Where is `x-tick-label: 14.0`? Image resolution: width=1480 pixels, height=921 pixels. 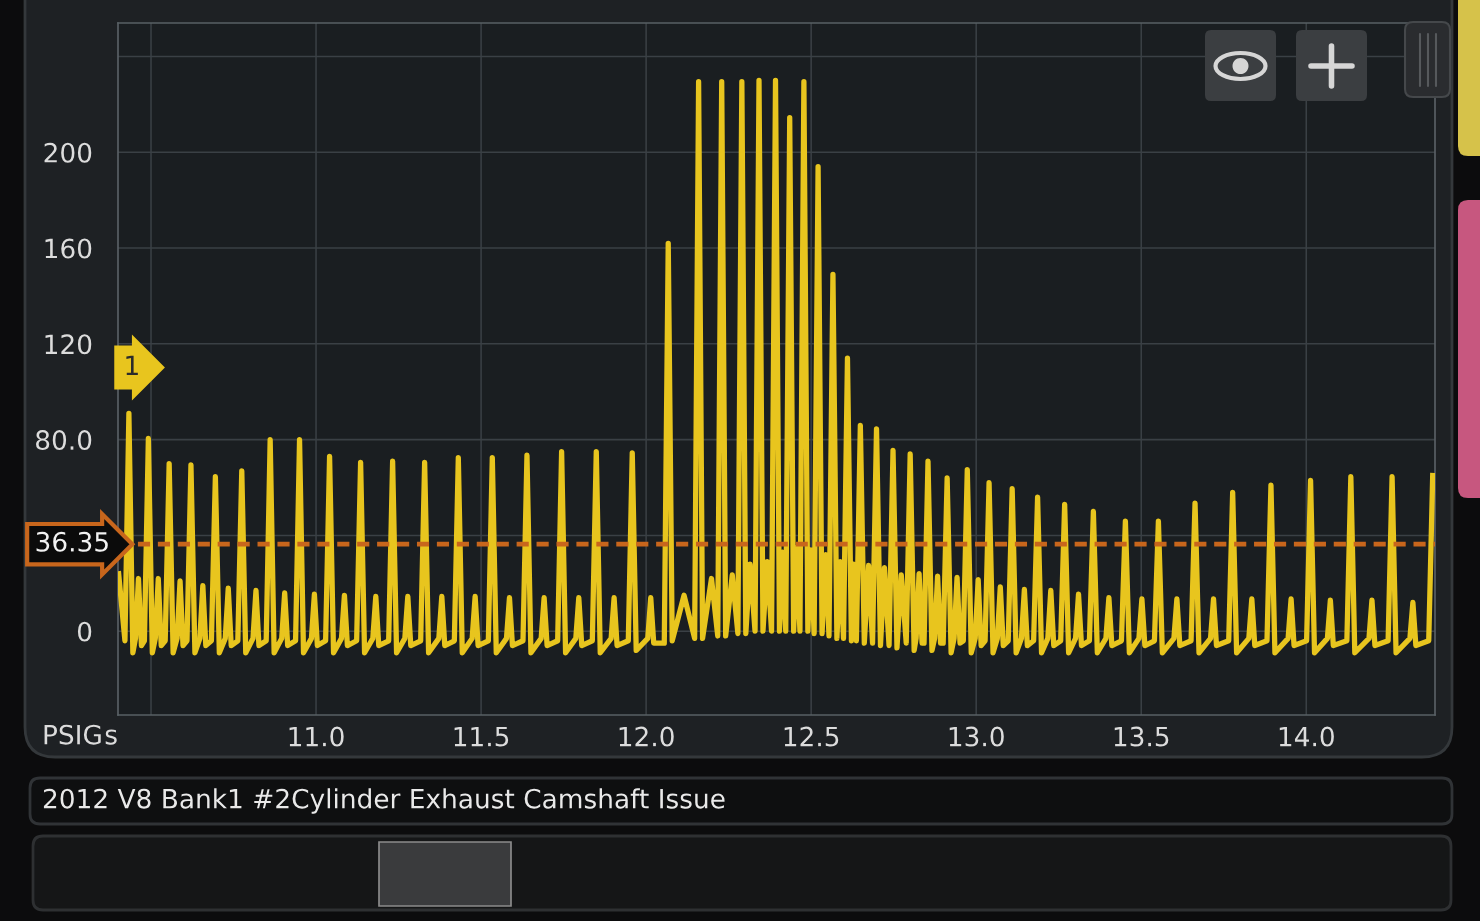 x-tick-label: 14.0 is located at coordinates (1306, 736).